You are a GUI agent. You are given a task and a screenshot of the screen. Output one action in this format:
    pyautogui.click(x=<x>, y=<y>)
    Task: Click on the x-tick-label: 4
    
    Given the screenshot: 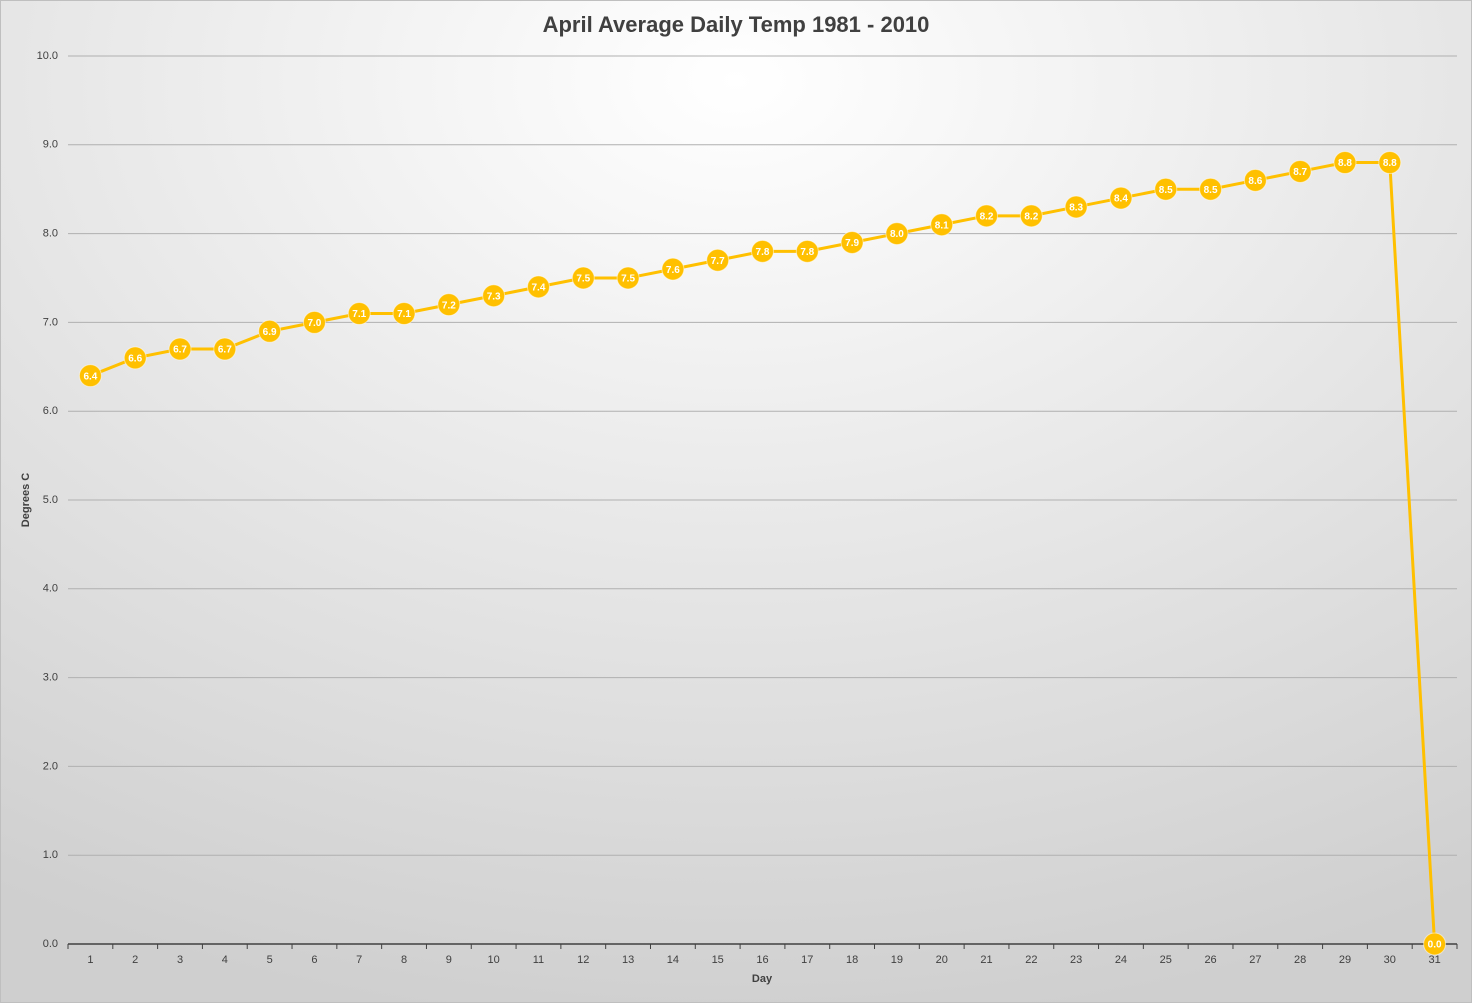 What is the action you would take?
    pyautogui.click(x=225, y=960)
    